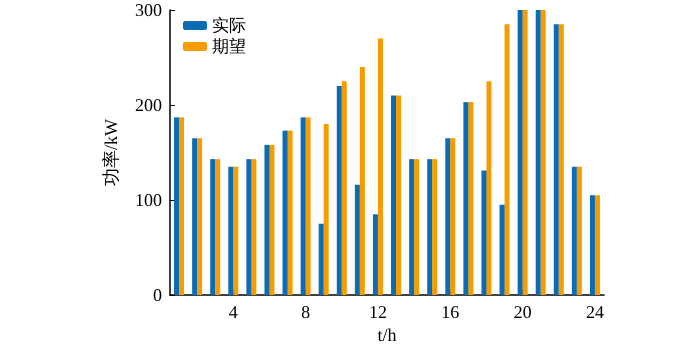  I want to click on x-axis-title: t/h, so click(387, 334).